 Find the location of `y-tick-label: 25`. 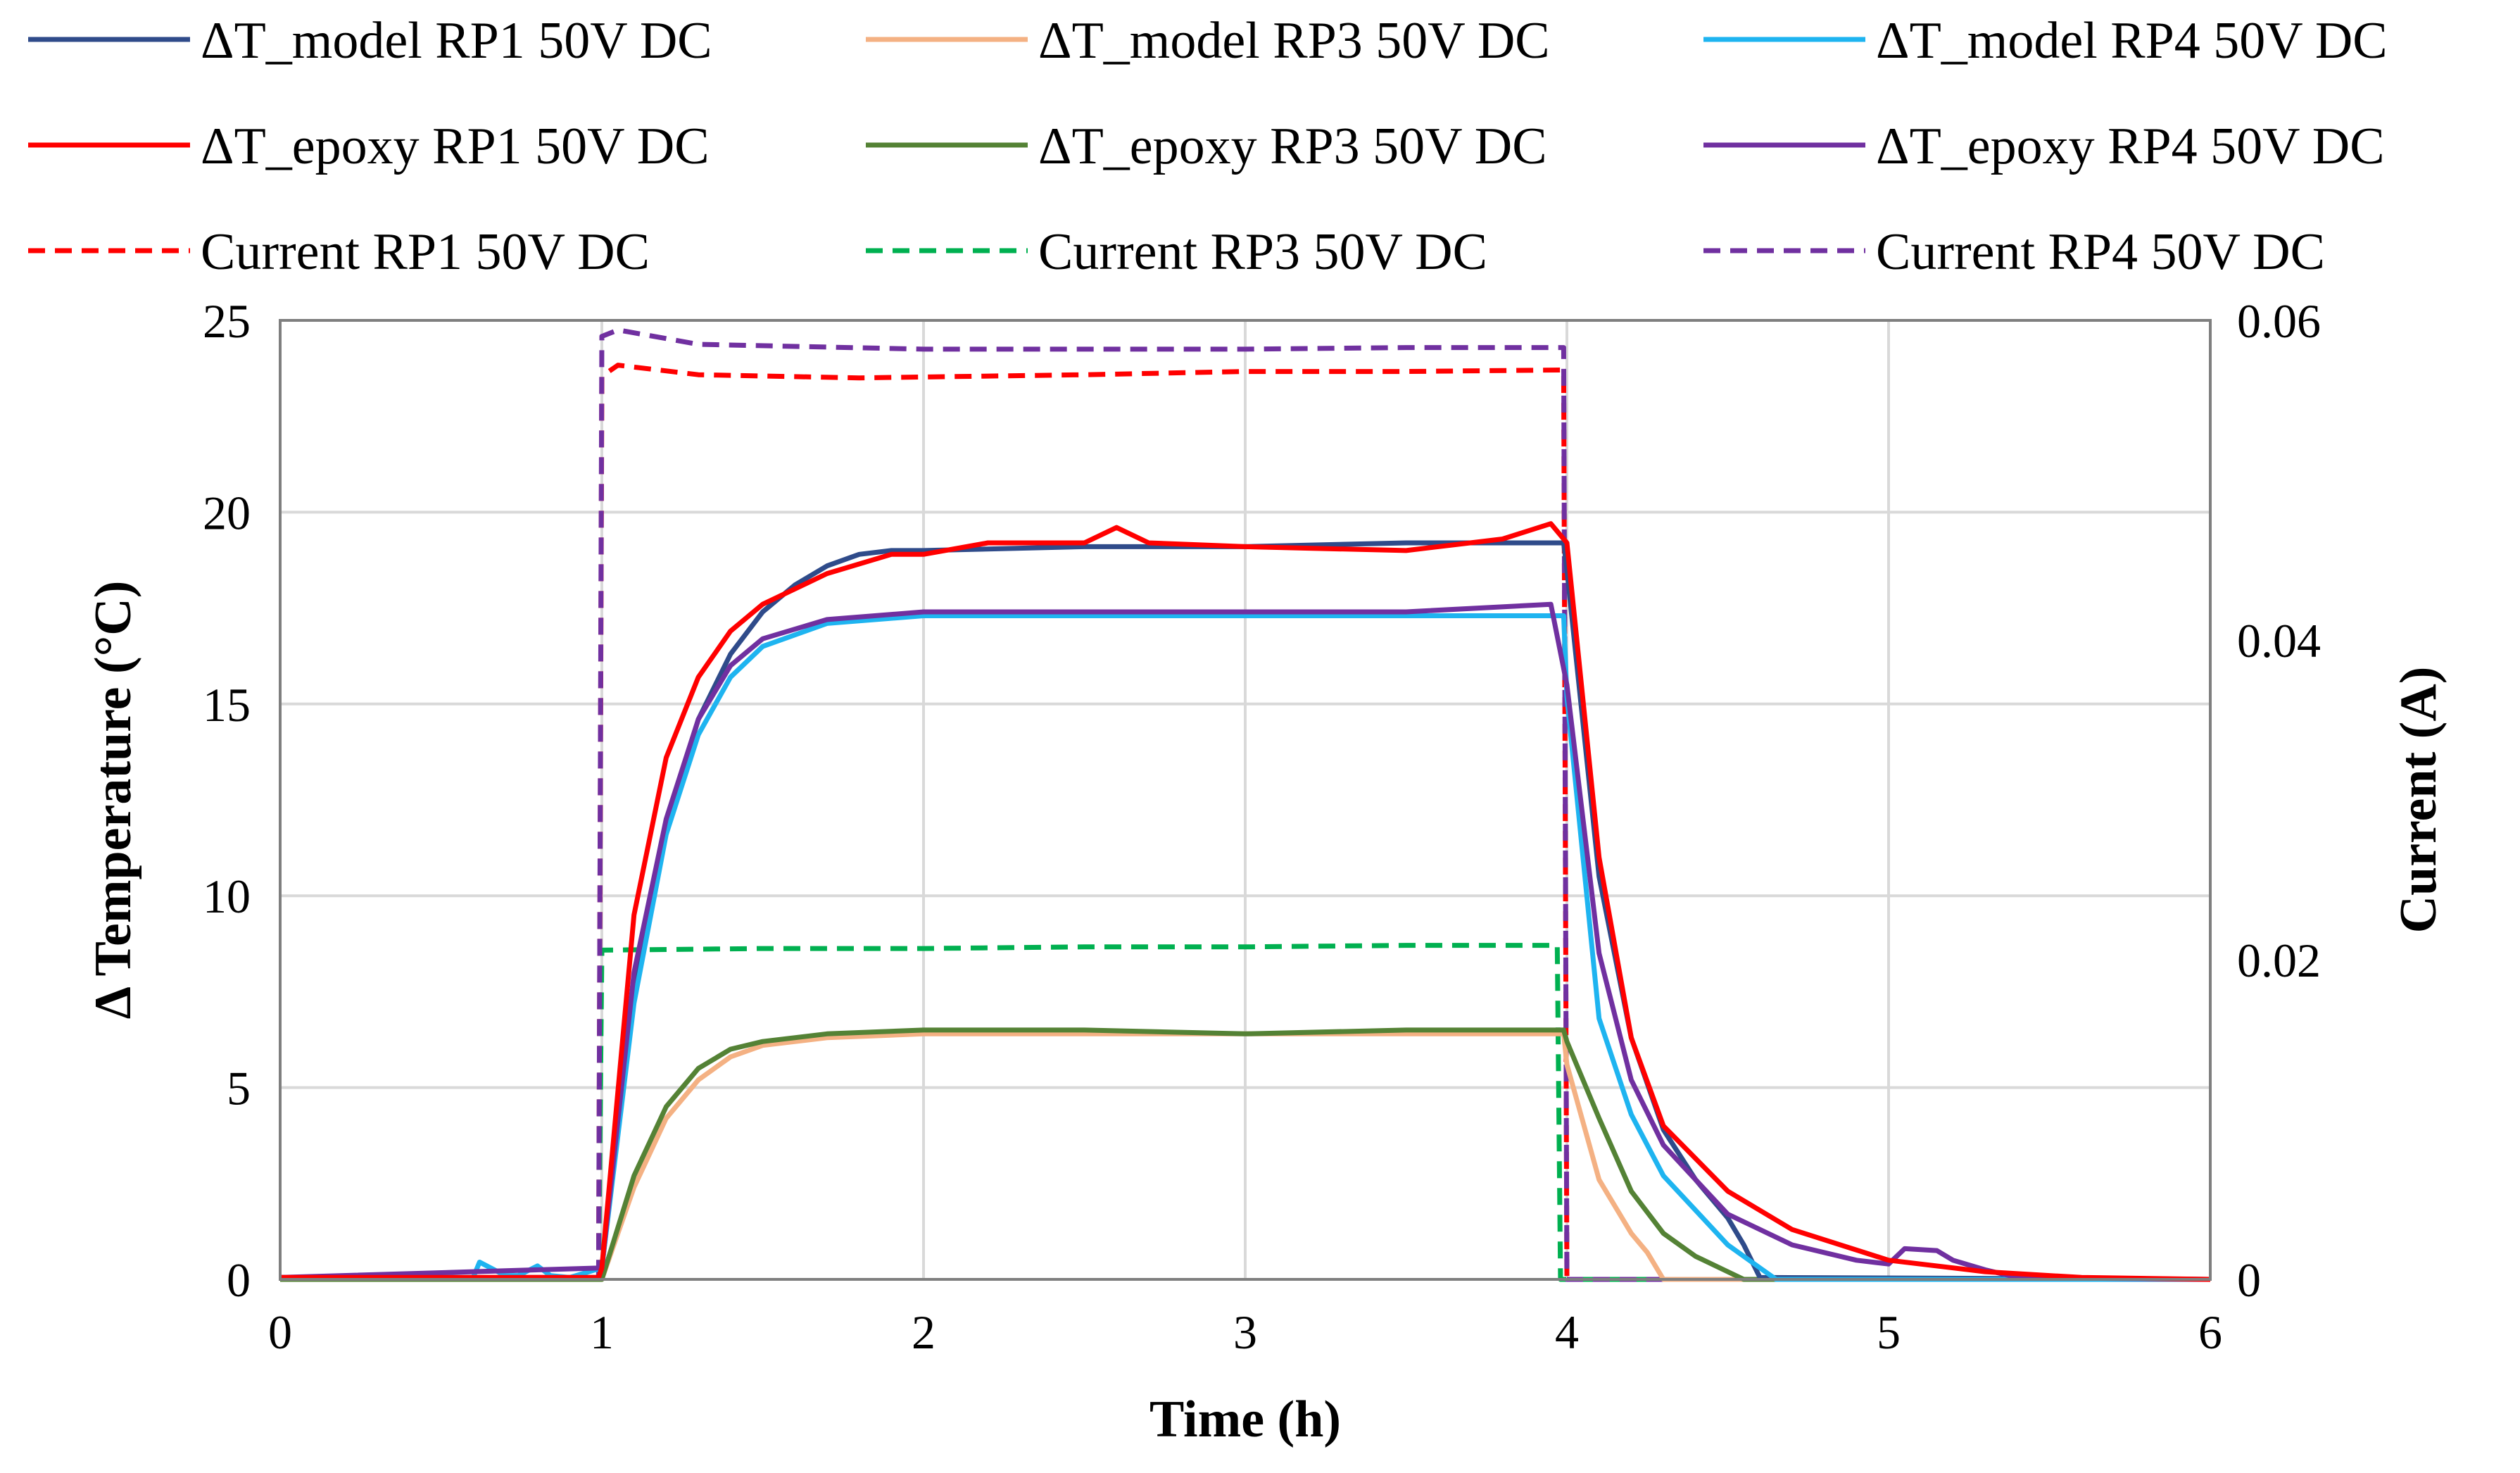

y-tick-label: 25 is located at coordinates (227, 321).